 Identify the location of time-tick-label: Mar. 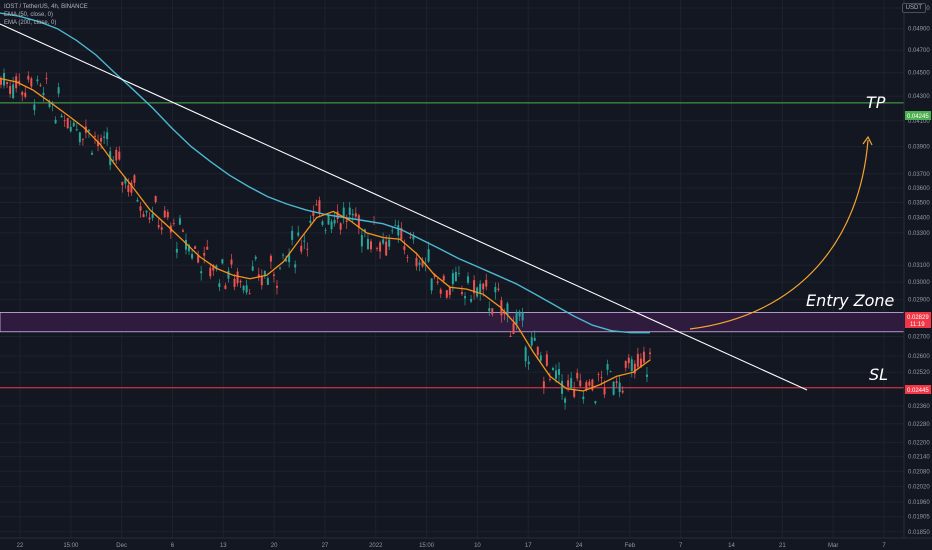
(833, 546).